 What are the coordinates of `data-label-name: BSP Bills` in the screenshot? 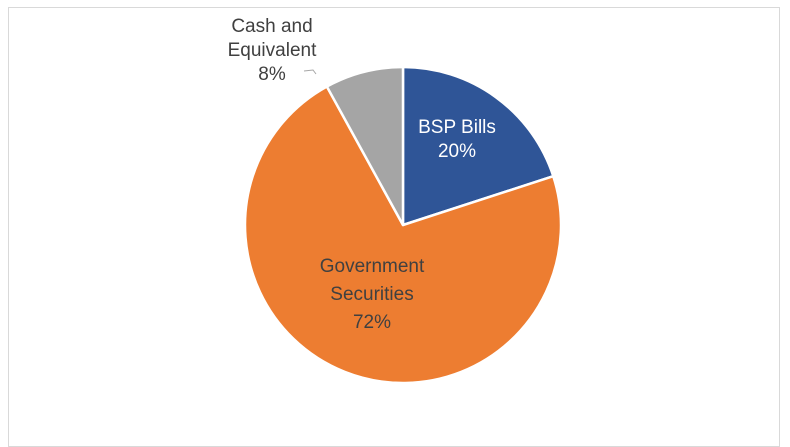 It's located at (457, 127).